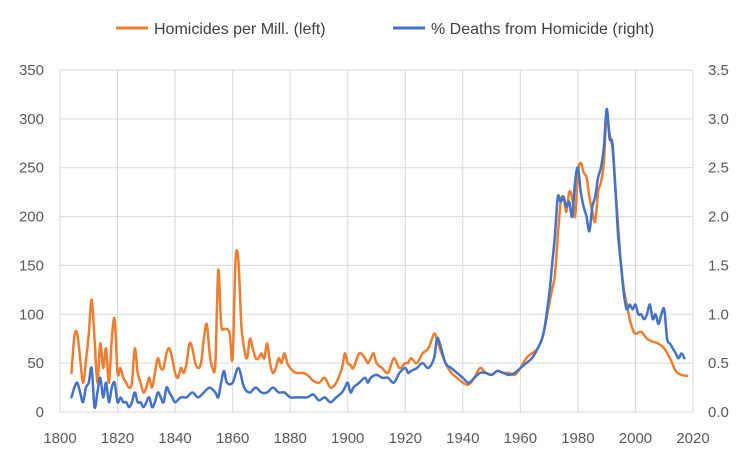 The height and width of the screenshot is (457, 750). I want to click on x-tick-label: 2020, so click(692, 438).